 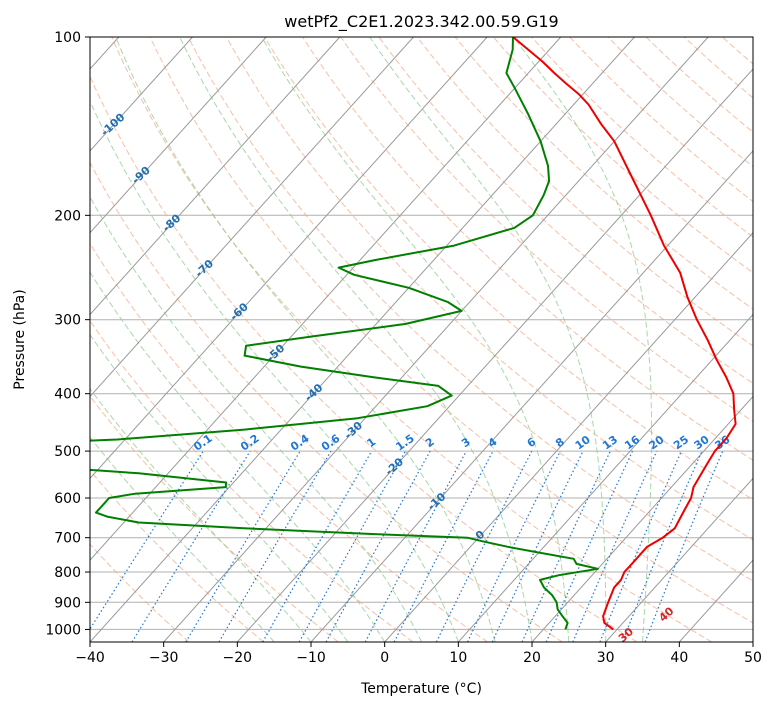 I want to click on x-tick-label: 20, so click(x=532, y=658).